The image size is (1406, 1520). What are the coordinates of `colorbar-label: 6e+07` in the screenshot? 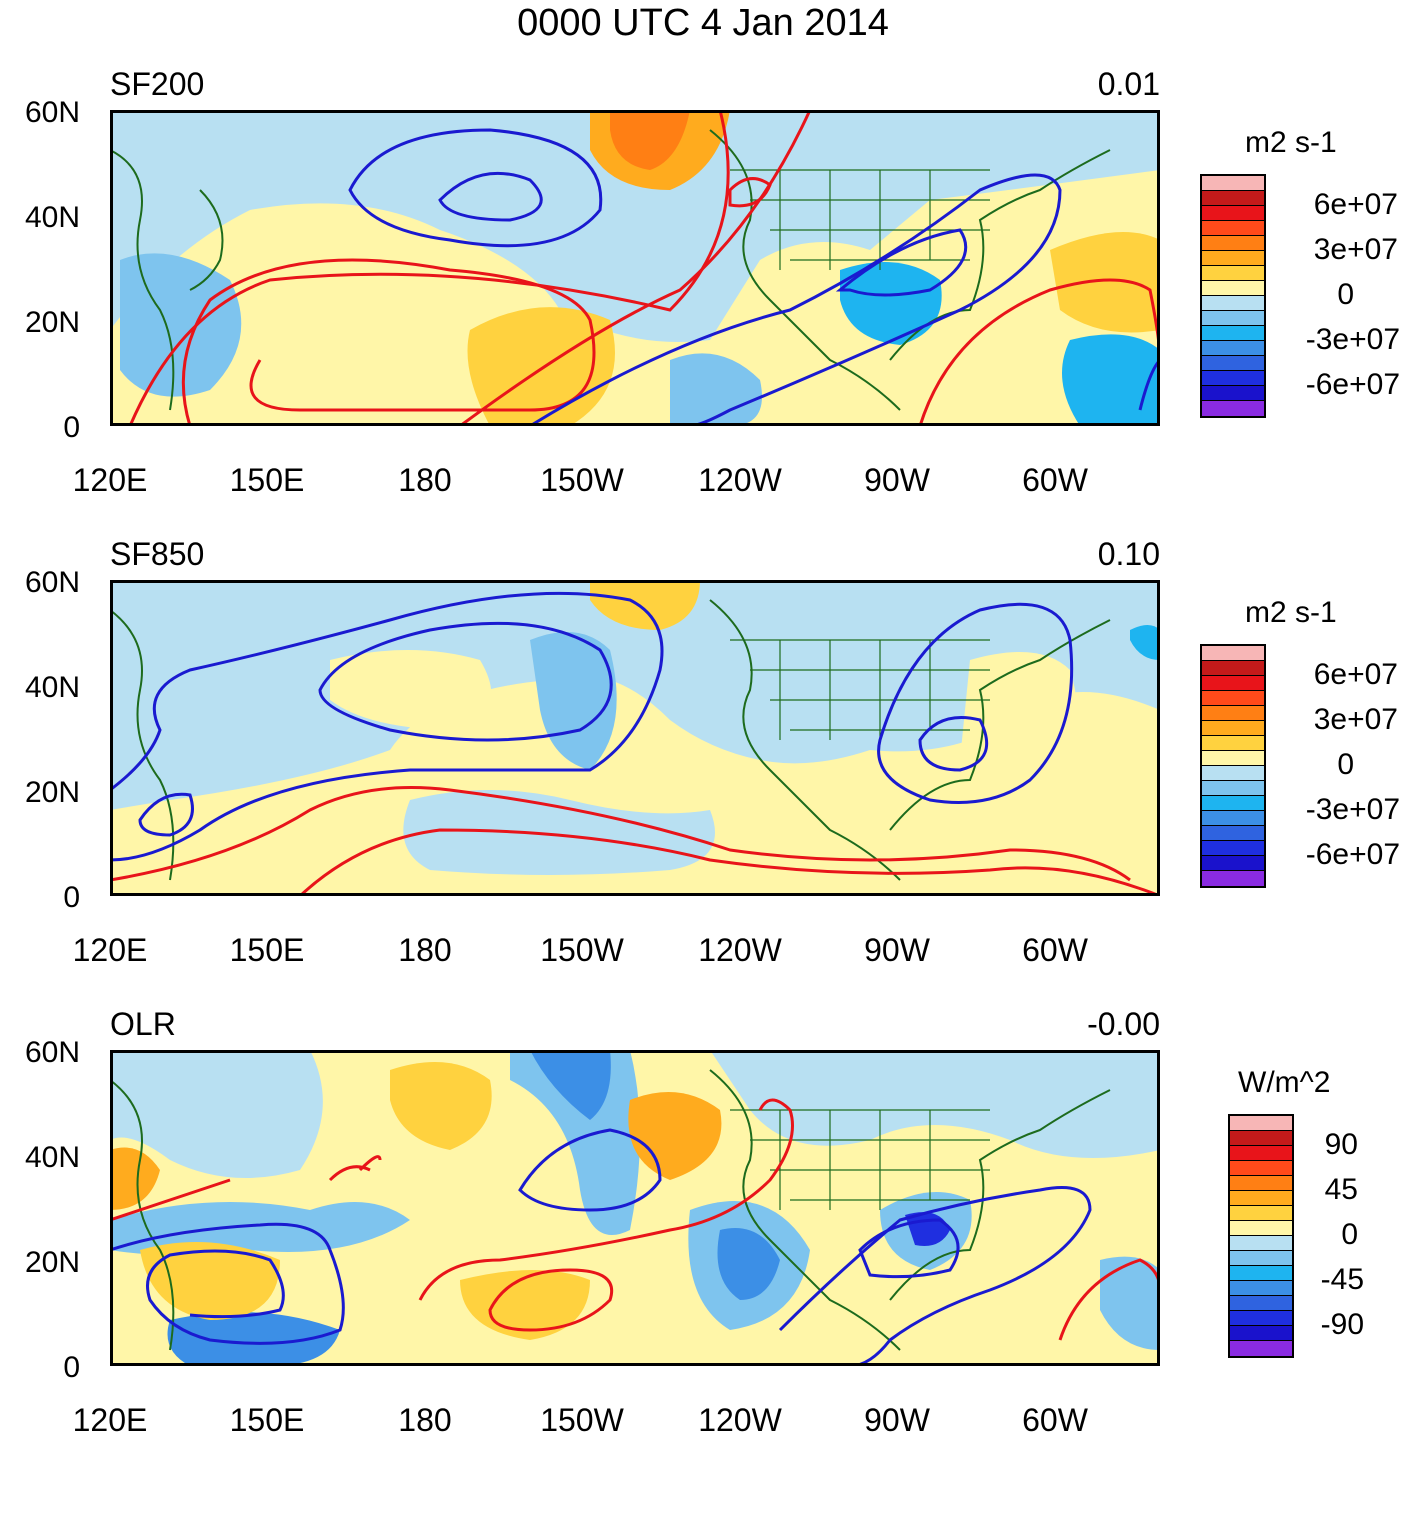 It's located at (1355, 204).